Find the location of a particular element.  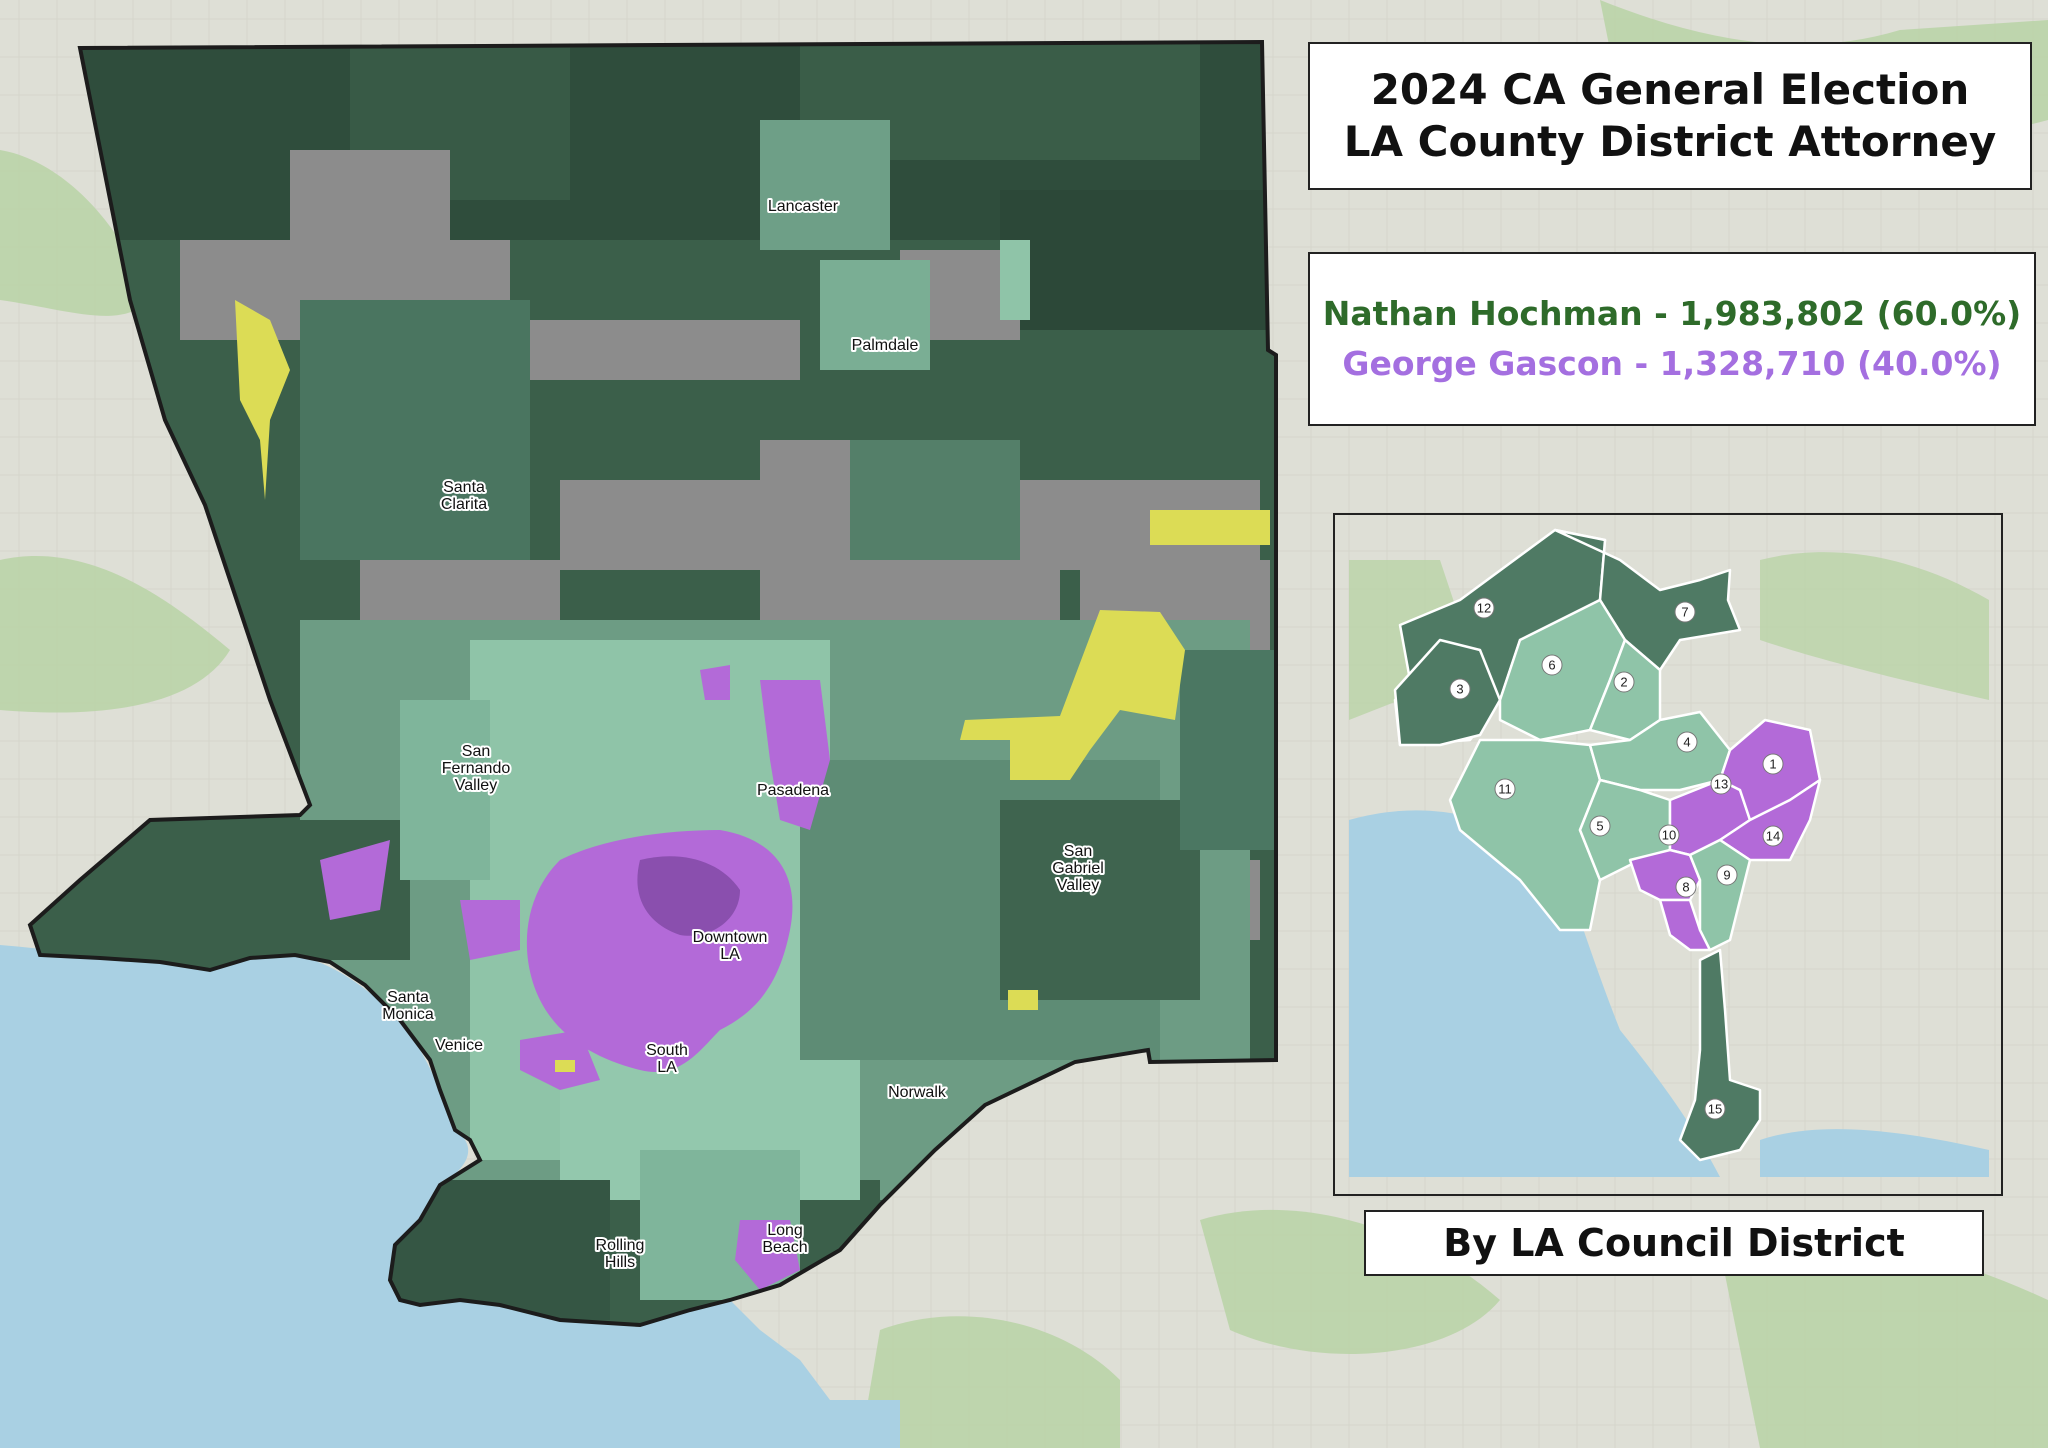

svg-text: 15 is located at coordinates (1715, 1109).